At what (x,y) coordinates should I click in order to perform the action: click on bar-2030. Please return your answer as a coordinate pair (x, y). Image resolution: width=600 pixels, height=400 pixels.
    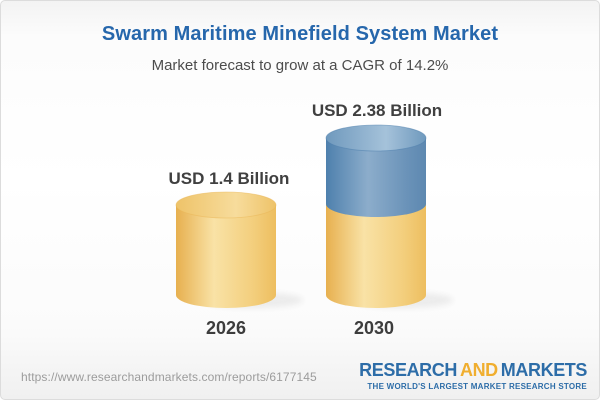
    Looking at the image, I should click on (376, 216).